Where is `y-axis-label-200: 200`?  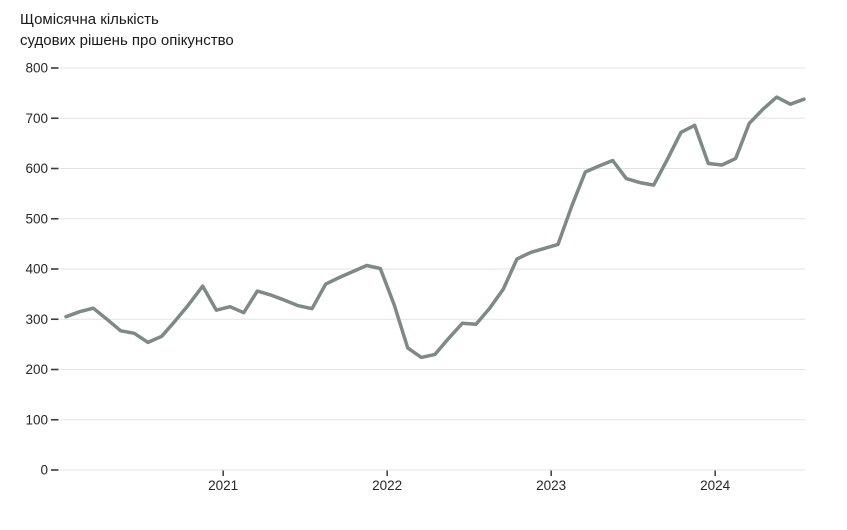
y-axis-label-200: 200 is located at coordinates (36, 369).